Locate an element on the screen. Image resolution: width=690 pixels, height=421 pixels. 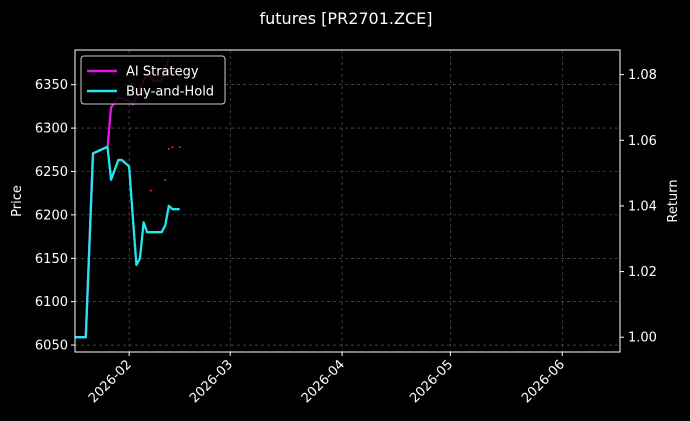
y2-tick-label: 1.00 is located at coordinates (642, 338).